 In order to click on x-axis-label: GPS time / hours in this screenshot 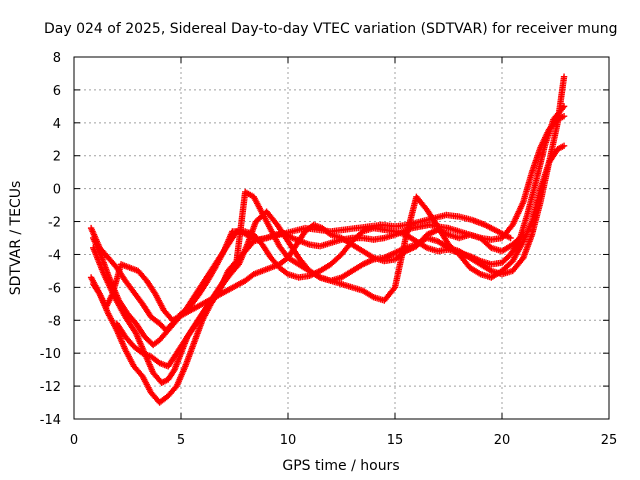, I will do `click(340, 466)`.